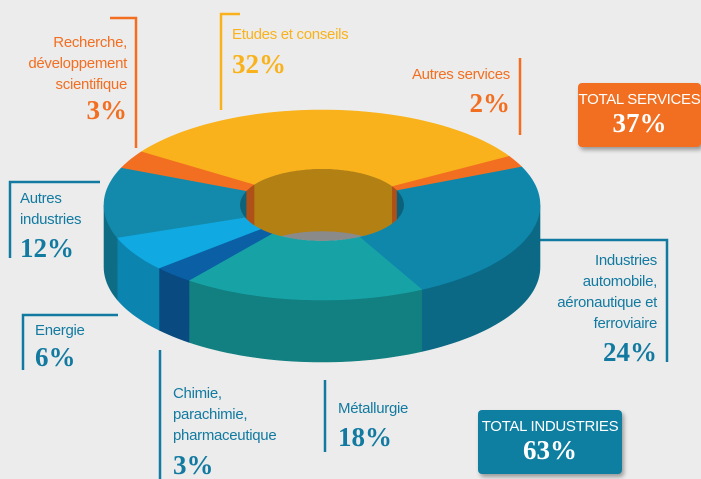 This screenshot has width=701, height=479. What do you see at coordinates (639, 123) in the screenshot?
I see `total-value: 37%` at bounding box center [639, 123].